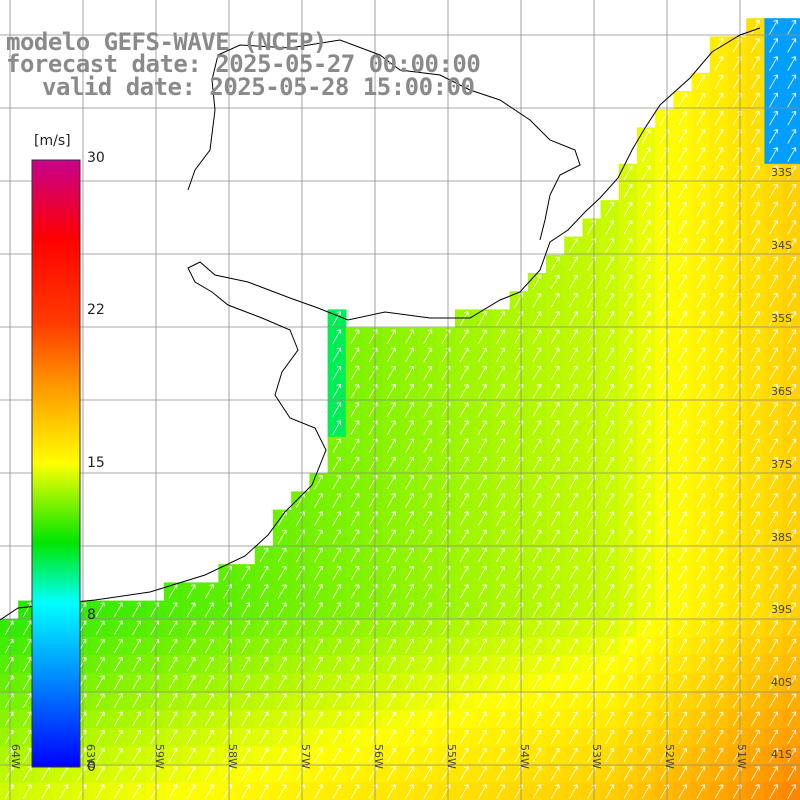 The image size is (800, 800). I want to click on lon-label-59w: 59W, so click(159, 756).